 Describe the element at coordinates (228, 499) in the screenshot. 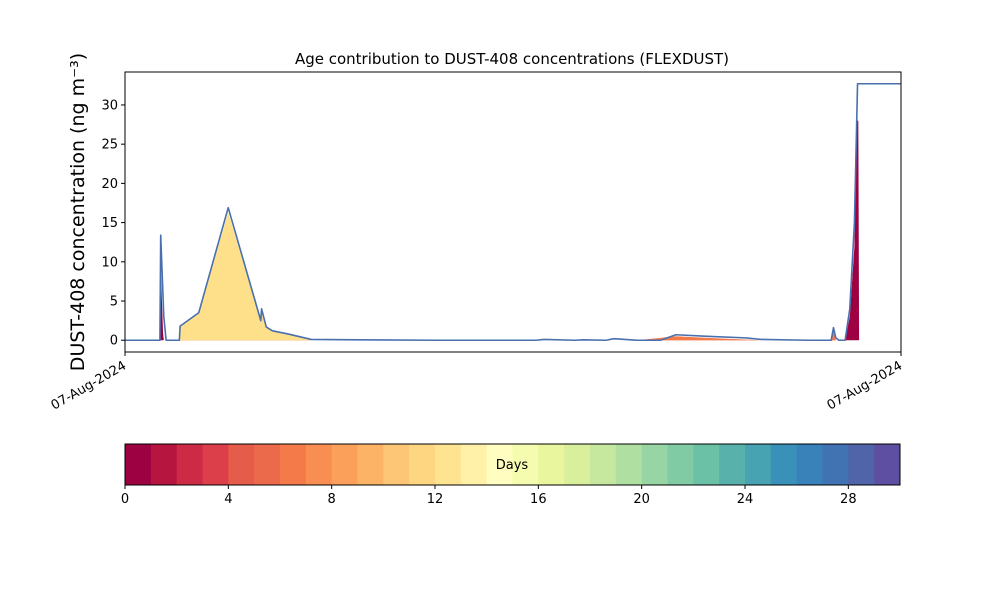

I see `colorbar-tick-label: 4` at that location.